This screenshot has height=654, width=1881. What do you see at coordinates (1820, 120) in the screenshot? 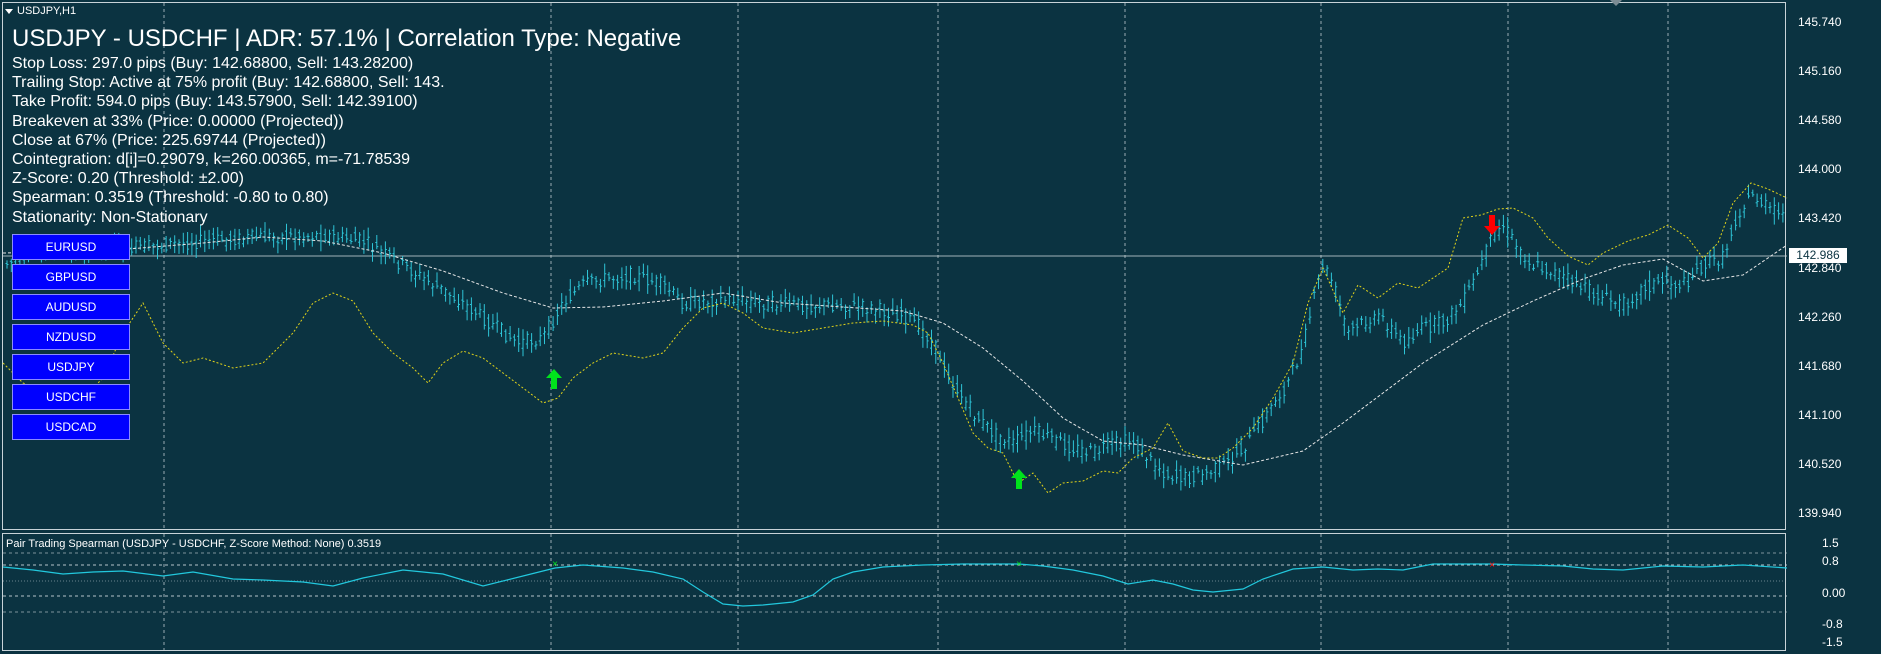
I see `price-label: 144.580` at bounding box center [1820, 120].